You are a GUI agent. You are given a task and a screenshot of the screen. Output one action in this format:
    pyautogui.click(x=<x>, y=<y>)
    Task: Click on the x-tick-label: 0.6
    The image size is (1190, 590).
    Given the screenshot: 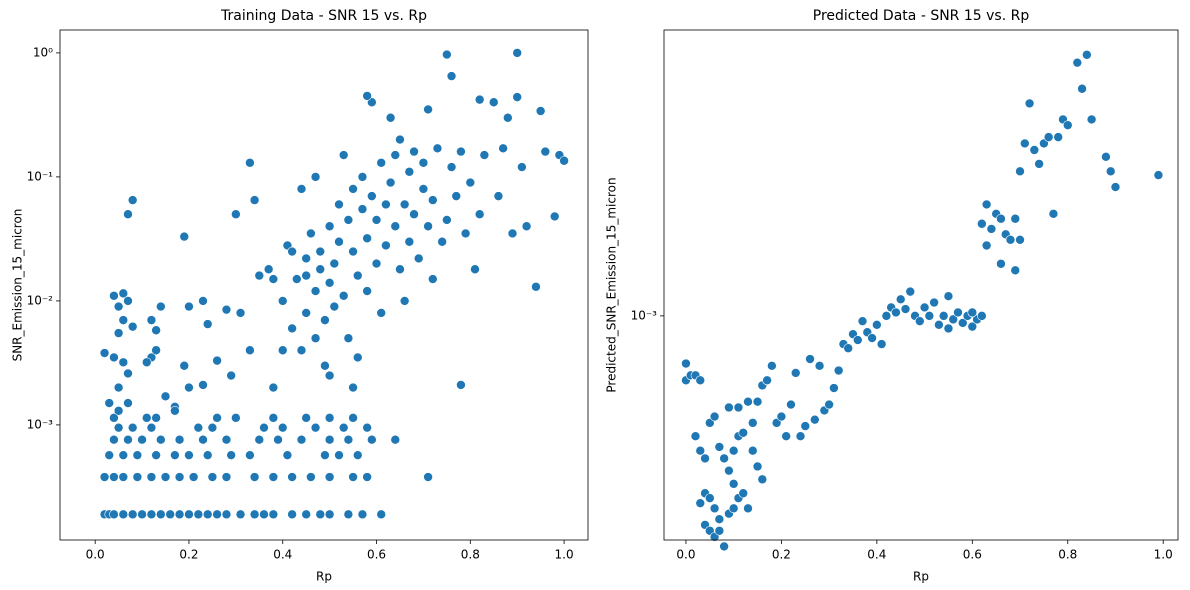 What is the action you would take?
    pyautogui.click(x=972, y=555)
    